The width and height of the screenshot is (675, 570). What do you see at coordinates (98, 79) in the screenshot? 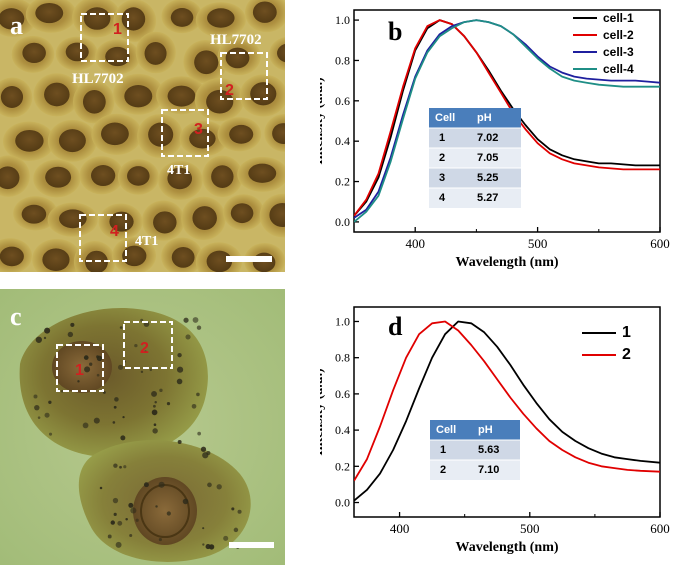
I see `cell-label-1: HL7702` at bounding box center [98, 79].